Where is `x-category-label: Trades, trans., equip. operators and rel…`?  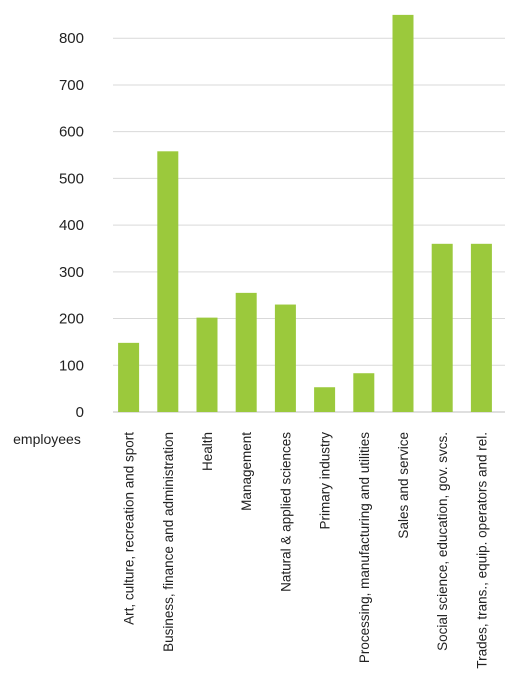
x-category-label: Trades, trans., equip. operators and rel… is located at coordinates (481, 550).